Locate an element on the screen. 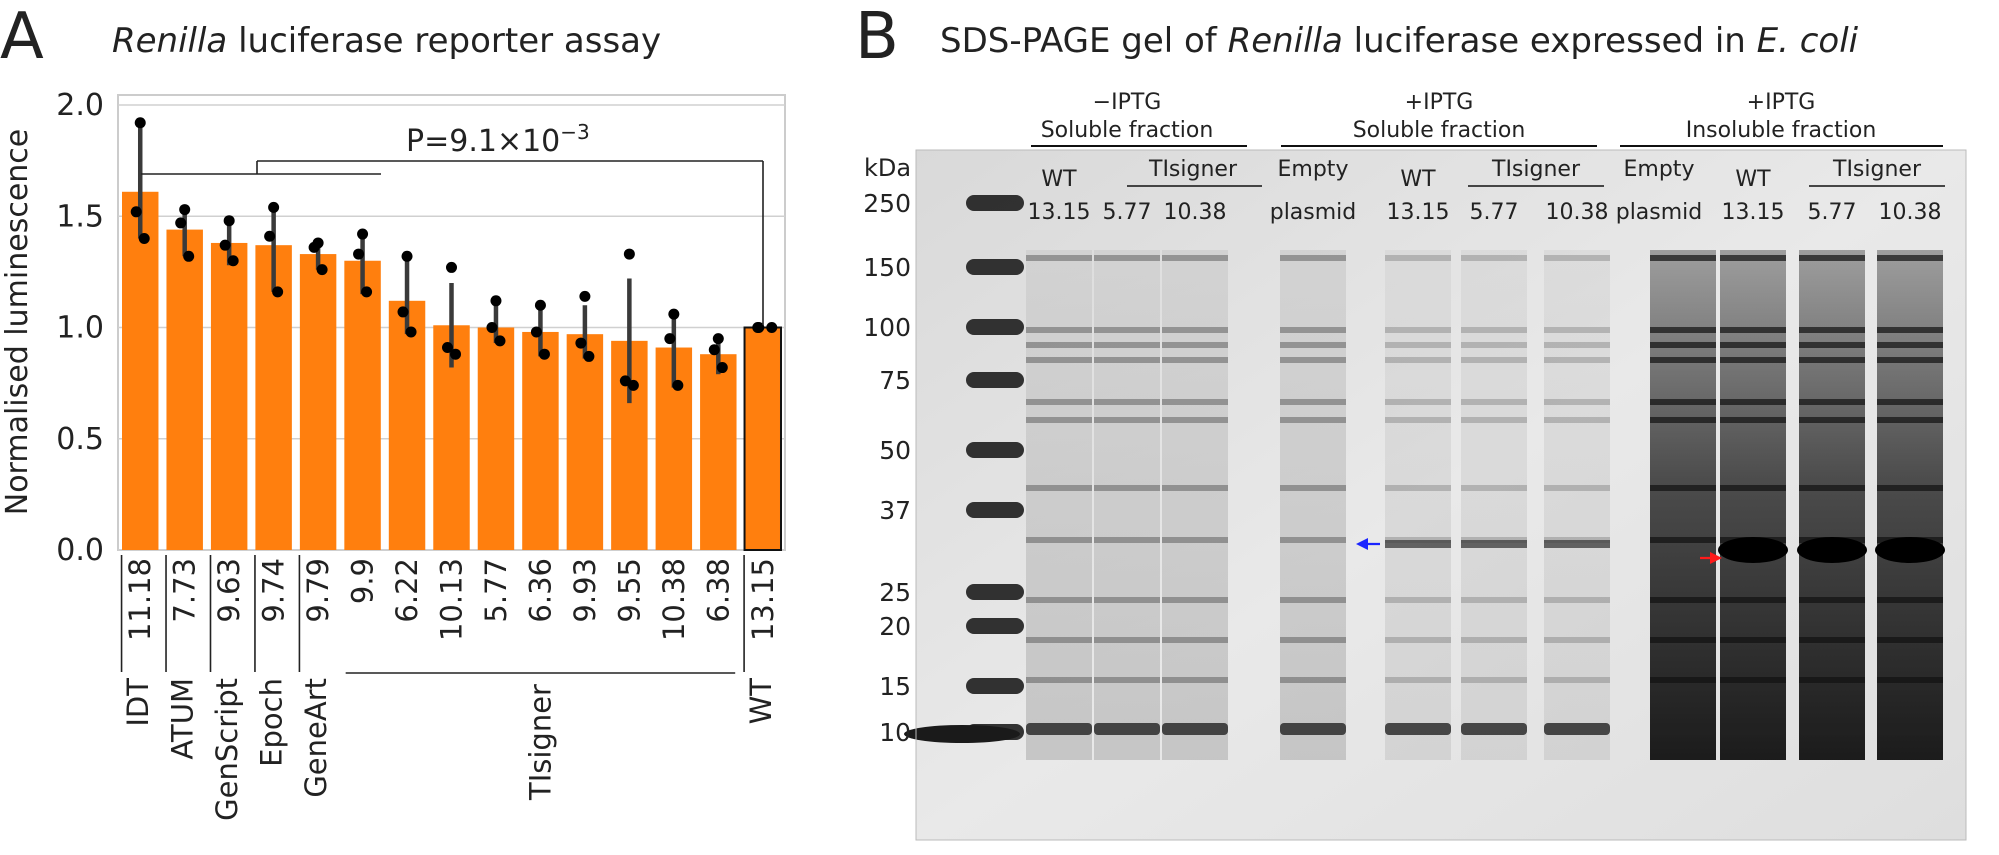 This screenshot has height=855, width=1999. panel-b-letter: B is located at coordinates (877, 37).